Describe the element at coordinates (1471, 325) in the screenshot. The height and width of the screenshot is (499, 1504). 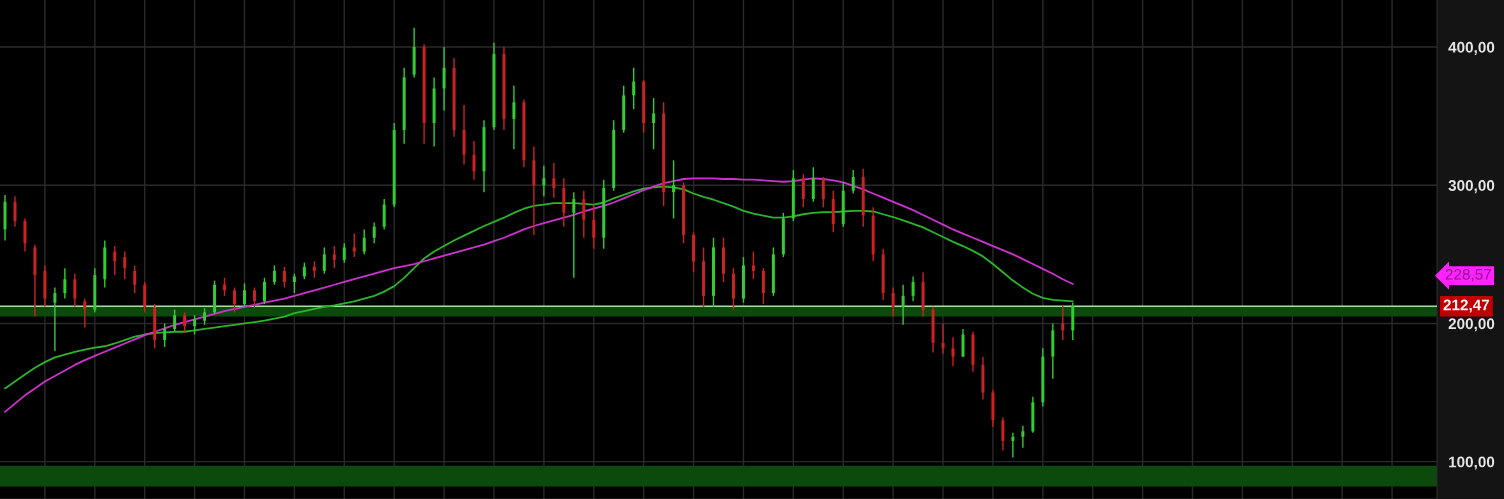
I see `y-tick-label: 200,00` at that location.